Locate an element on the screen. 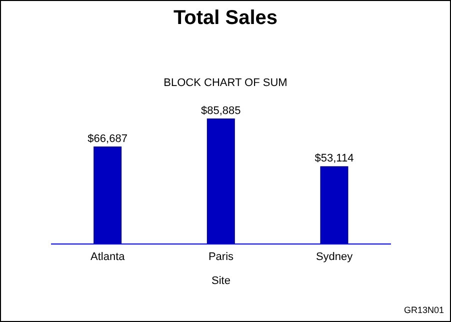  x-tick-label: Atlanta is located at coordinates (108, 256).